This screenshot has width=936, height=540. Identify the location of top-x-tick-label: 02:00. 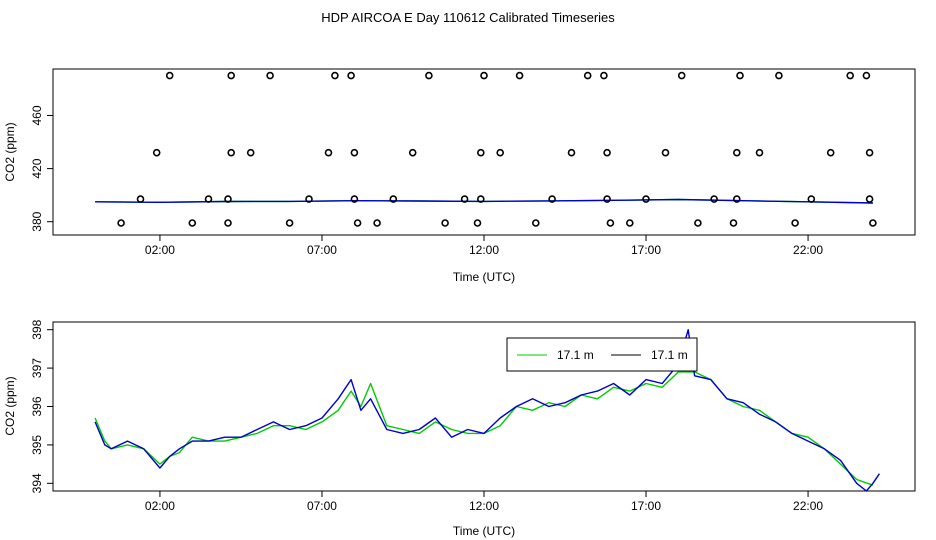
(160, 250).